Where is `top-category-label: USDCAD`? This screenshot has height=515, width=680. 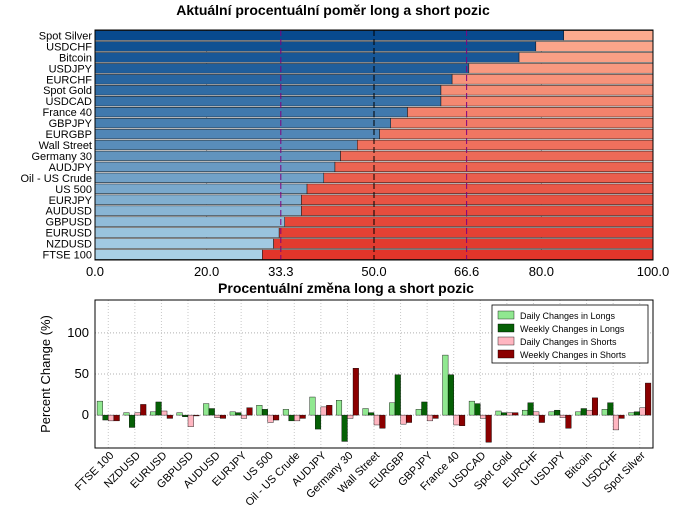 top-category-label: USDCAD is located at coordinates (69, 102).